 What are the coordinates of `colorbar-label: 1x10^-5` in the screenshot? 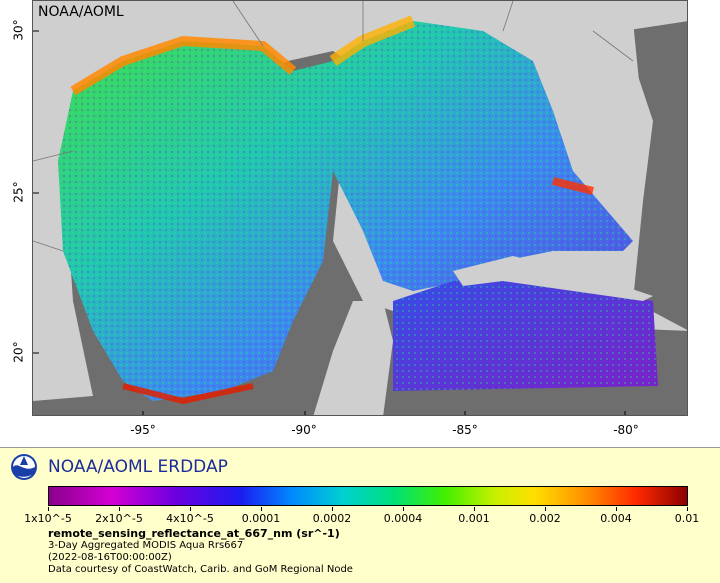 It's located at (48, 518).